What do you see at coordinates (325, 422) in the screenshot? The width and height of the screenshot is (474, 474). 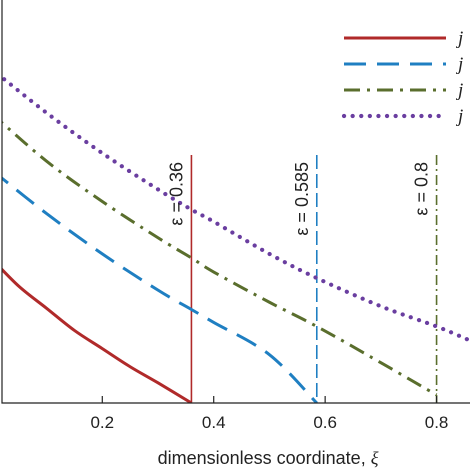 I see `x-tick-label-3: 0.6` at bounding box center [325, 422].